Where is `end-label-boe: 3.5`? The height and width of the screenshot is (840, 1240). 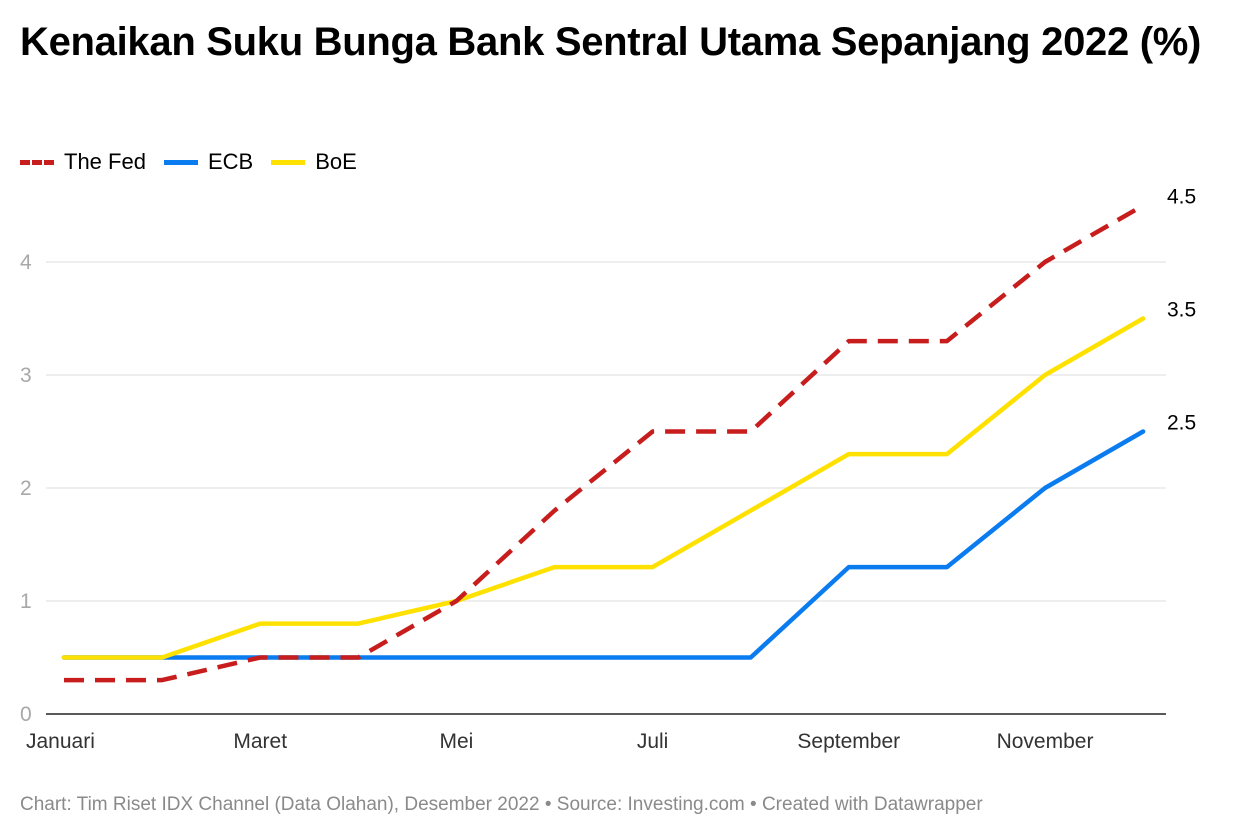 end-label-boe: 3.5 is located at coordinates (1181, 310).